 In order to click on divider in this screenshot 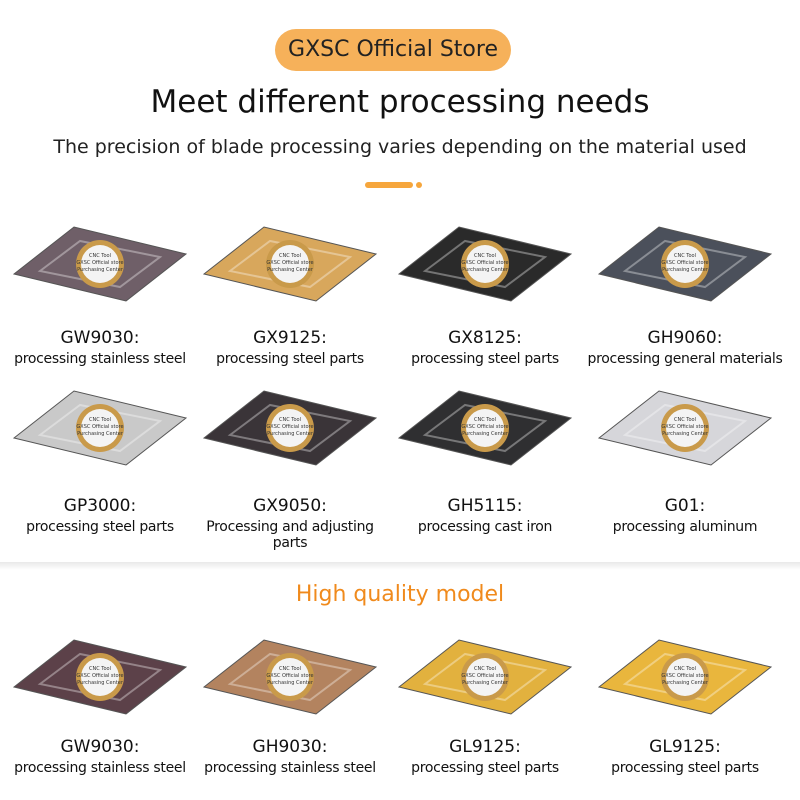, I will do `click(389, 185)`.